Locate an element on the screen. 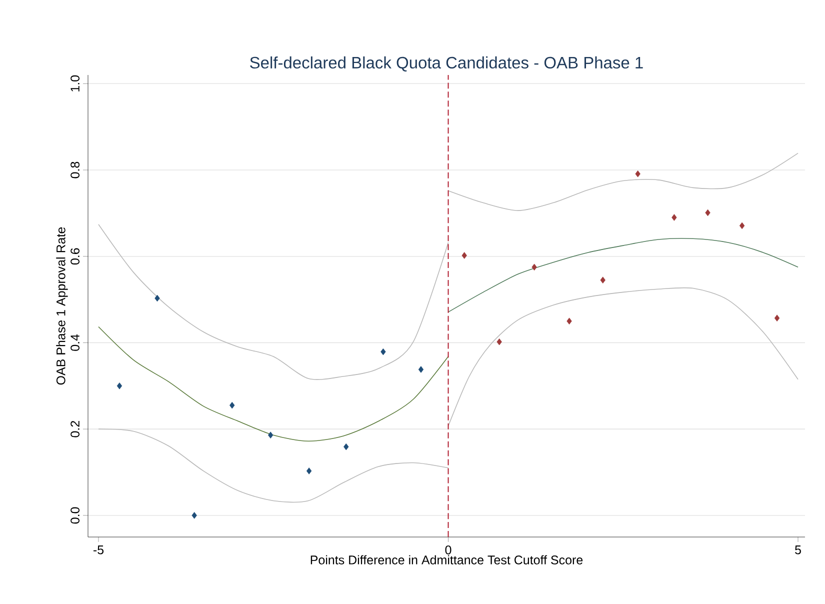 The width and height of the screenshot is (825, 604). chart-title: Self-declared Black Quota Candidates - OAB Phase 1 is located at coordinates (446, 64).